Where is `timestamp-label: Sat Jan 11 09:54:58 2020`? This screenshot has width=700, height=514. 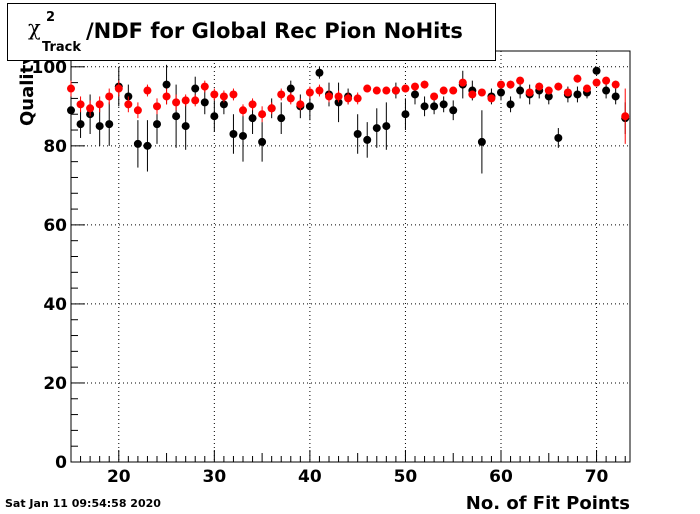 timestamp-label: Sat Jan 11 09:54:58 2020 is located at coordinates (83, 503).